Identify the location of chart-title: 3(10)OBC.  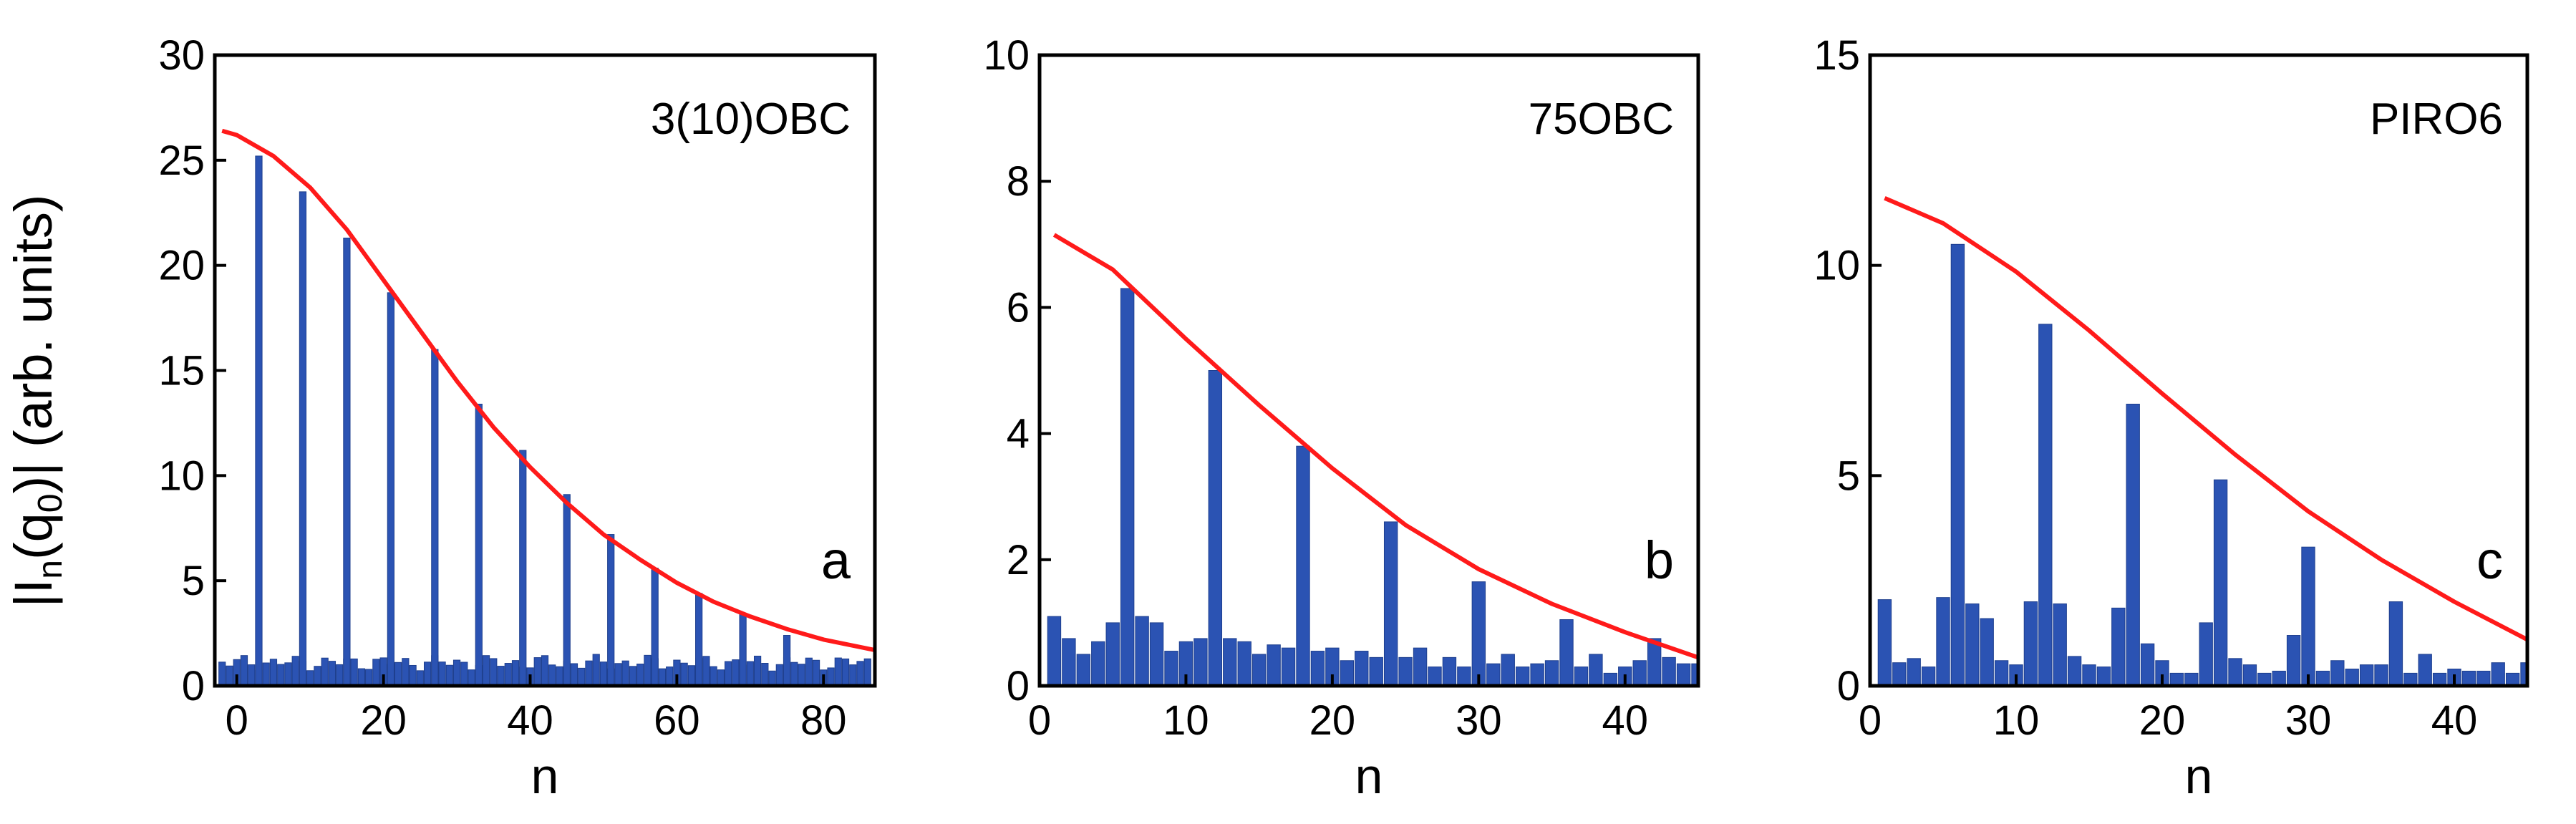
(751, 119).